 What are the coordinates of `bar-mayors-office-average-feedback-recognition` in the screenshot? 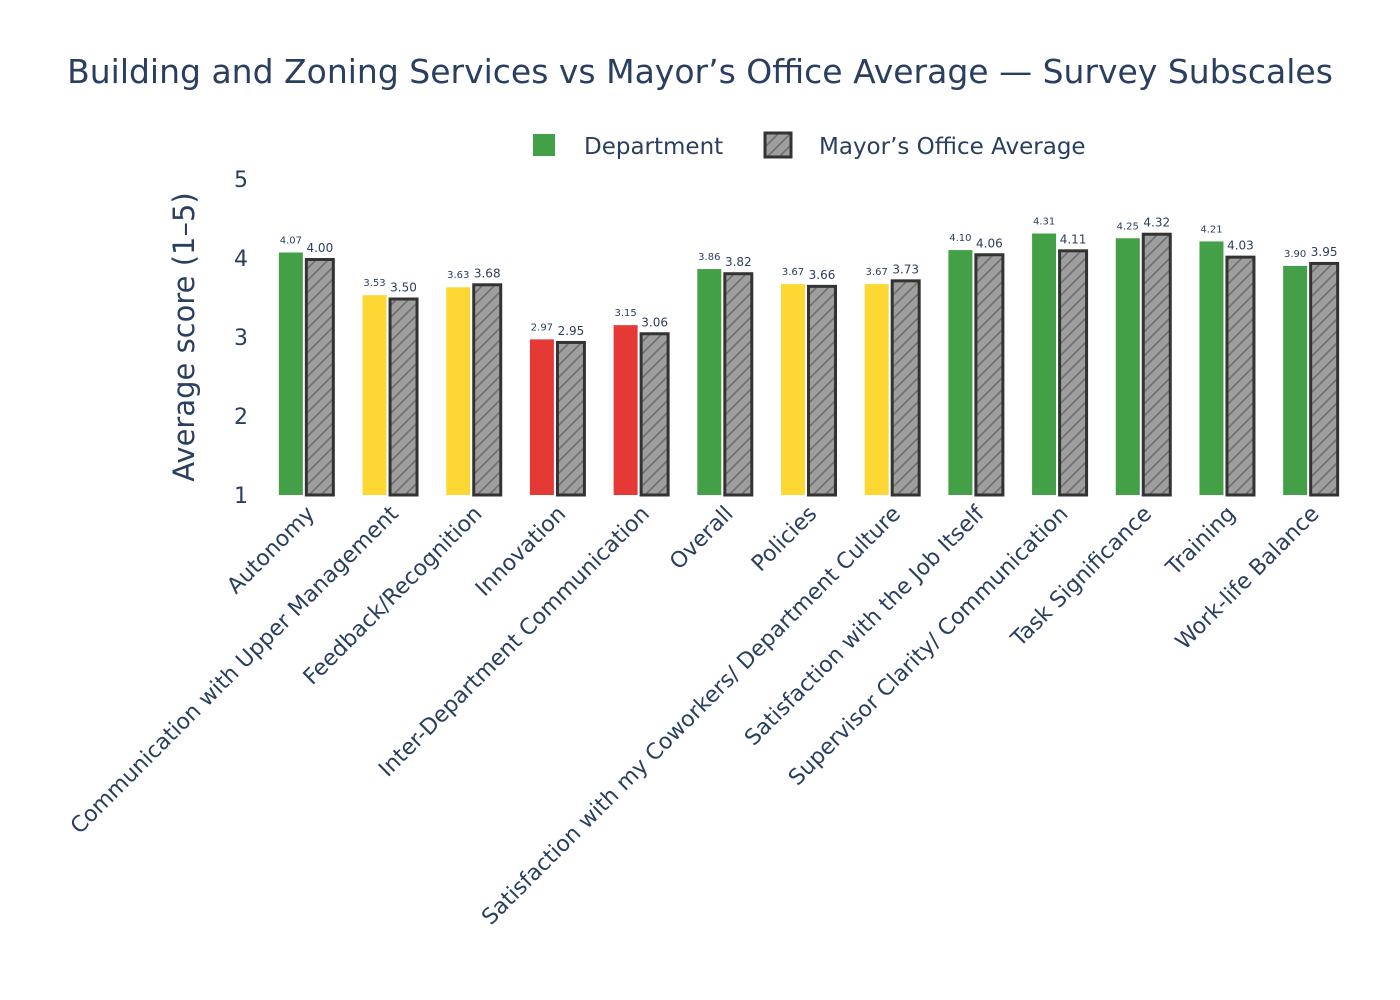 It's located at (487, 390).